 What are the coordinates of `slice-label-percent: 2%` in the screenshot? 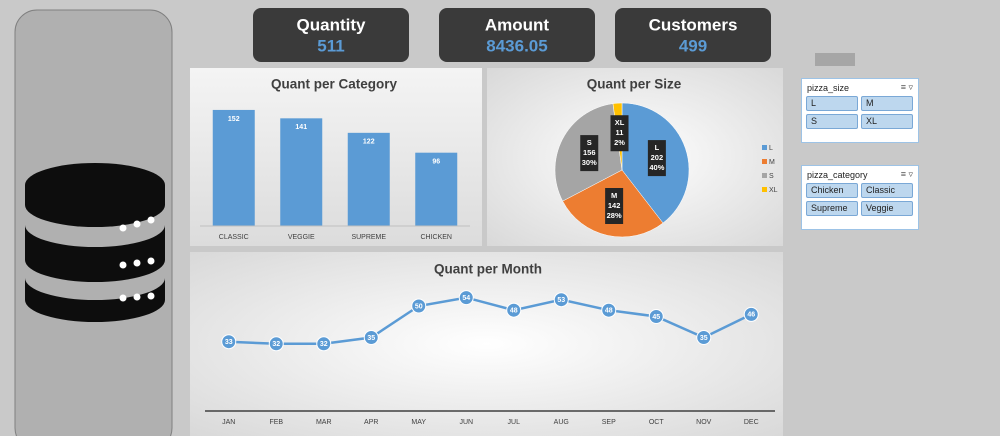 It's located at (619, 142).